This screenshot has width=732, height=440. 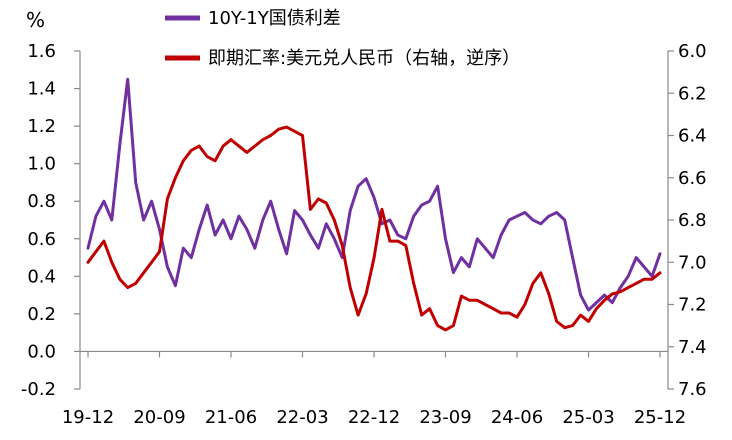 I want to click on left-axis-tick-label: 1.0, so click(x=41, y=164).